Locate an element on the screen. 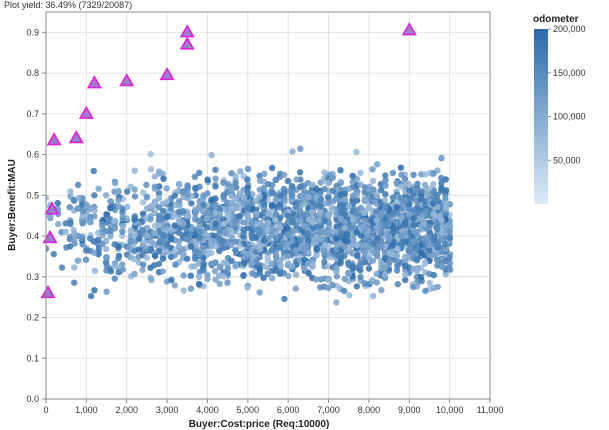 The width and height of the screenshot is (609, 430). x-tick-label: 0 is located at coordinates (45, 410).